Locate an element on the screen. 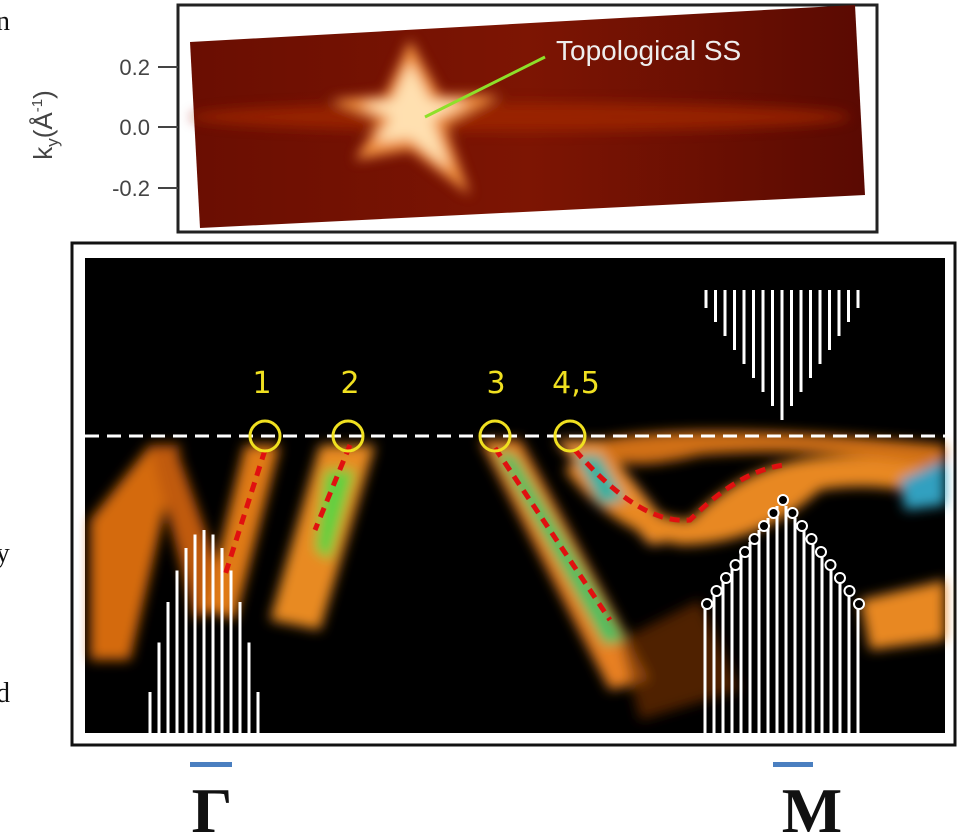 The height and width of the screenshot is (836, 961). annotation: Topological SS is located at coordinates (648, 50).